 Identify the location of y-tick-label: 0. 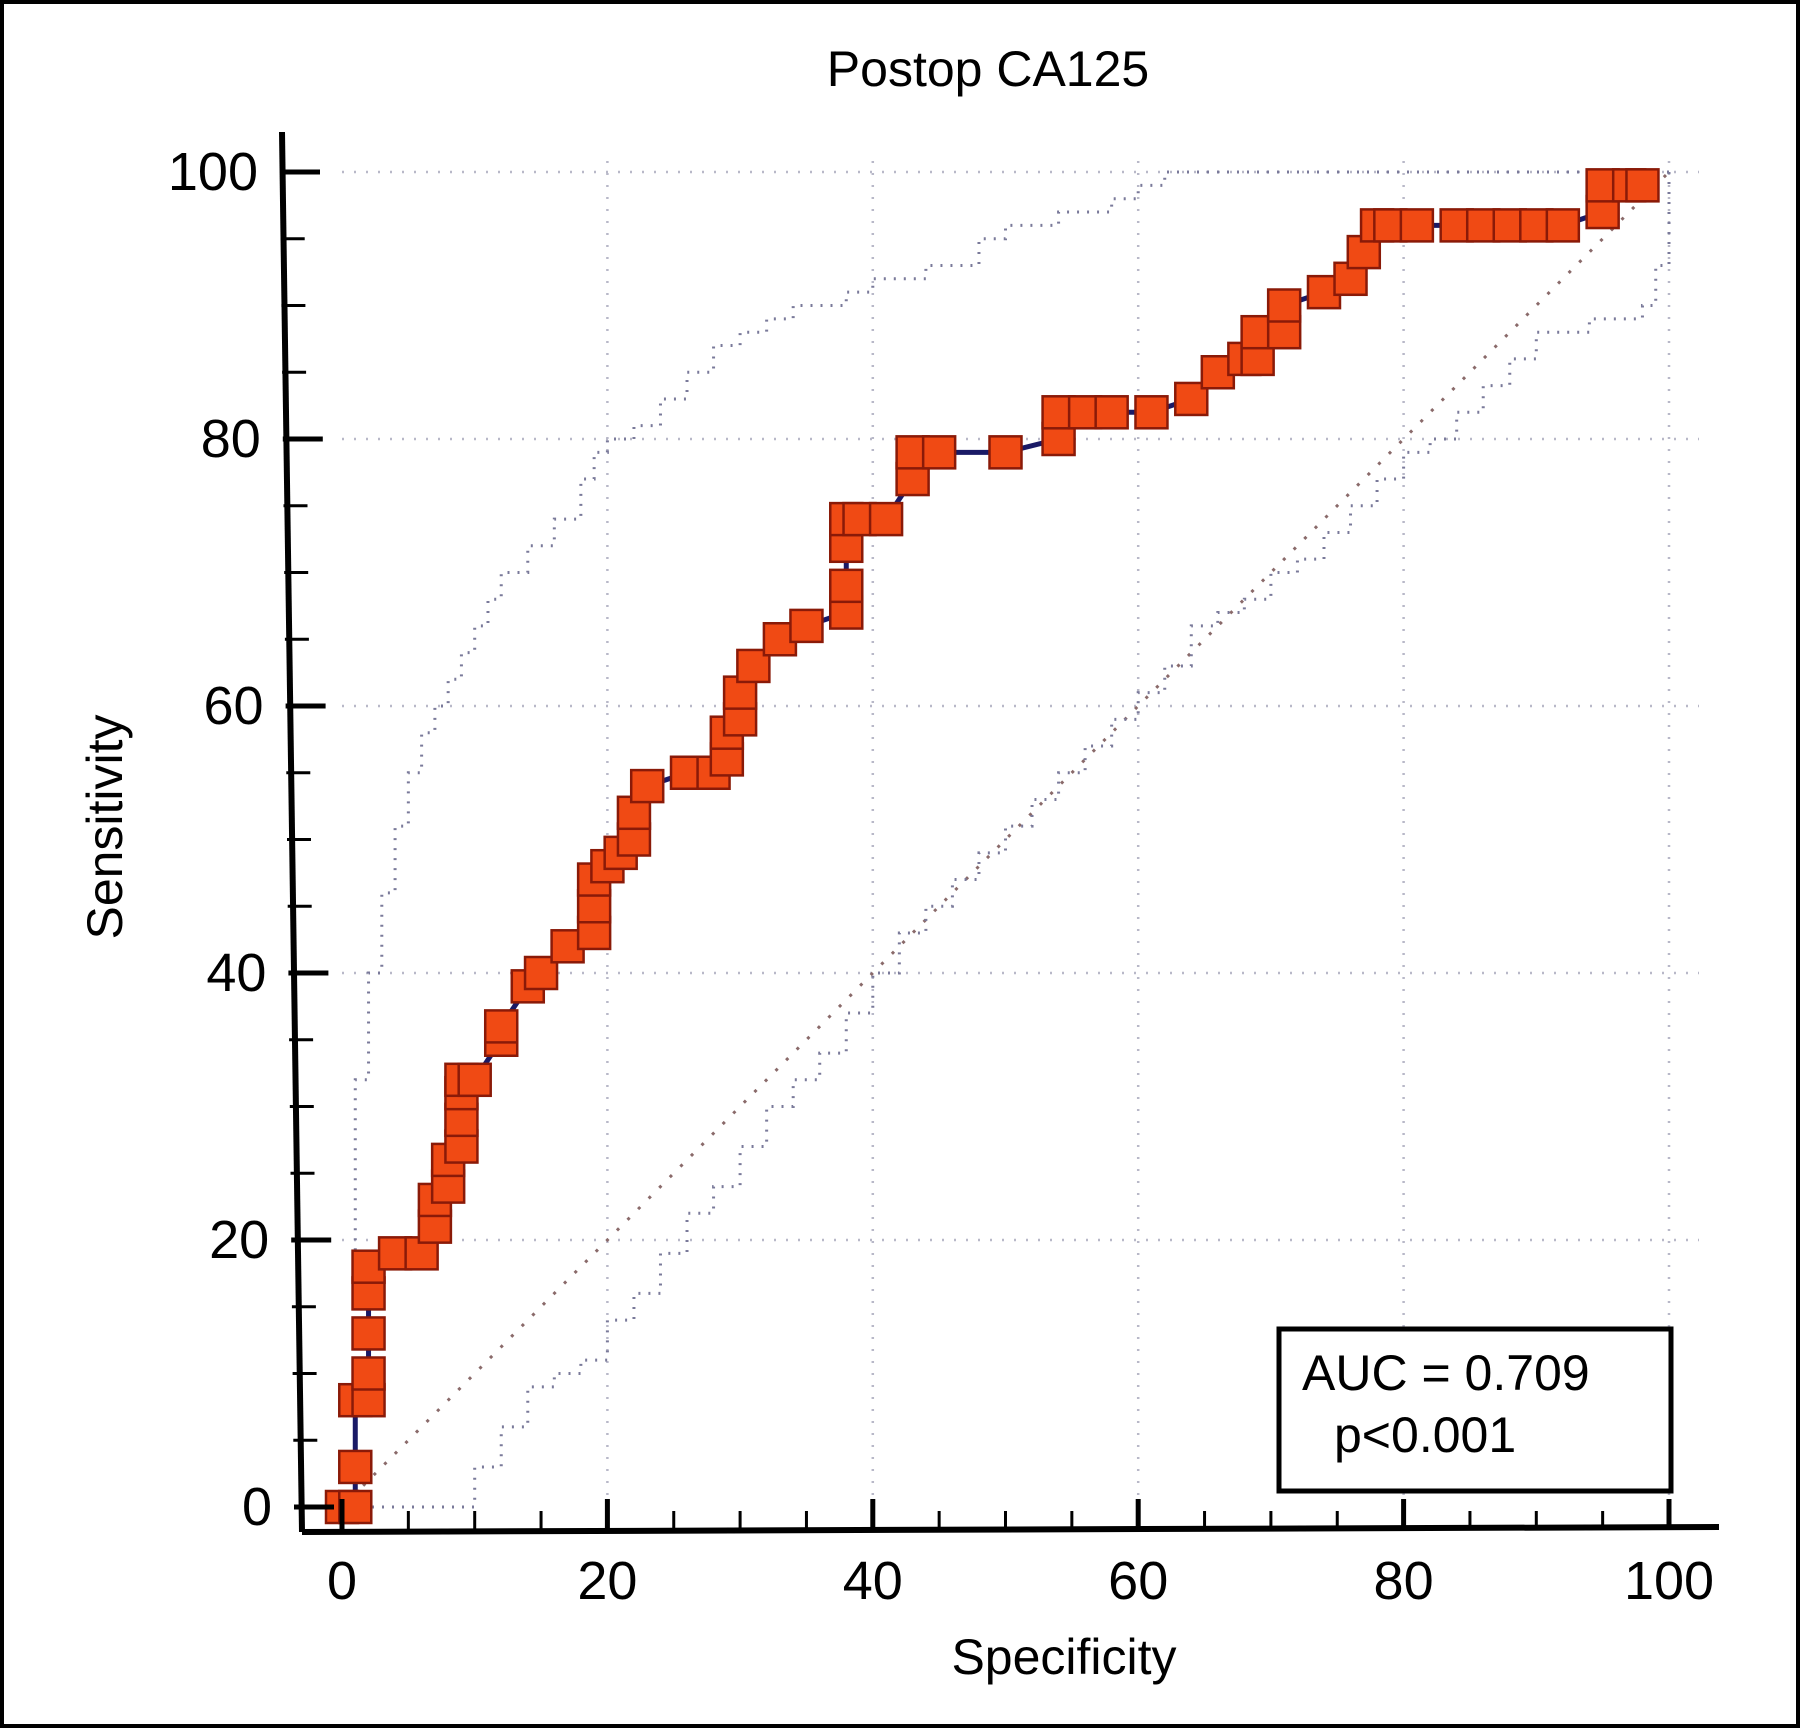
(257, 1507).